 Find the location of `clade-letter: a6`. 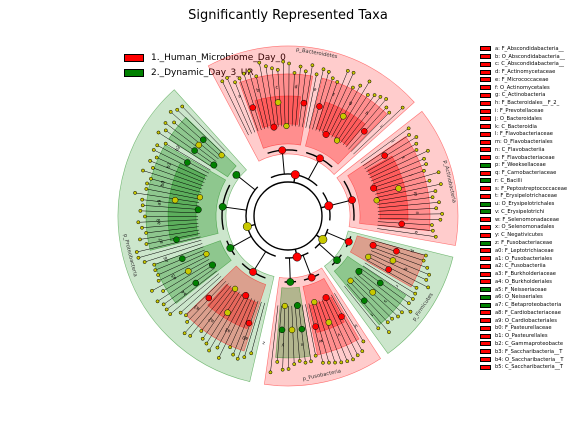

clade-letter: a6 is located at coordinates (167, 258).